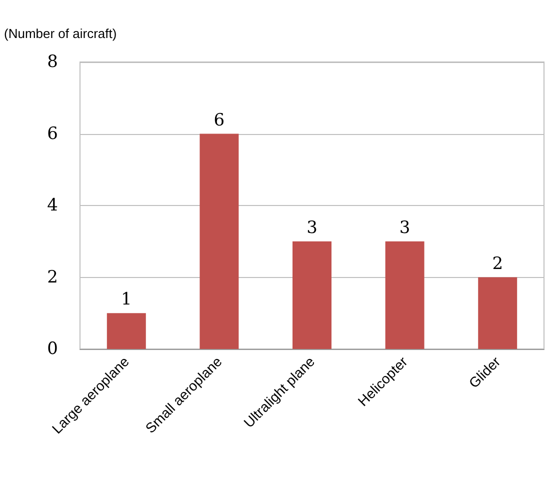  I want to click on data-label: 6, so click(219, 120).